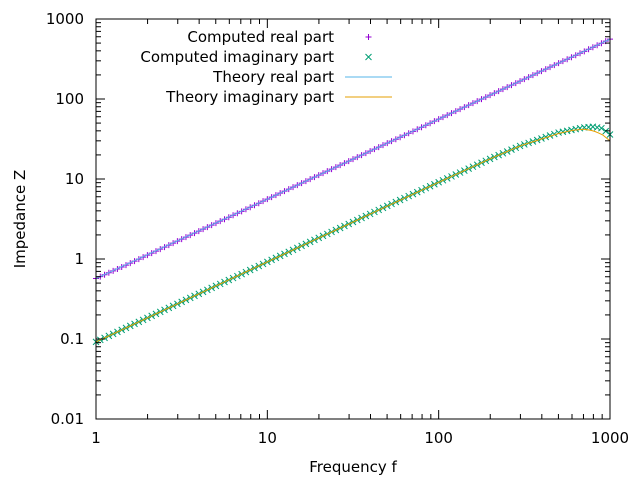 This screenshot has height=480, width=640. What do you see at coordinates (20, 219) in the screenshot?
I see `y-axis-label: Impedance Z` at bounding box center [20, 219].